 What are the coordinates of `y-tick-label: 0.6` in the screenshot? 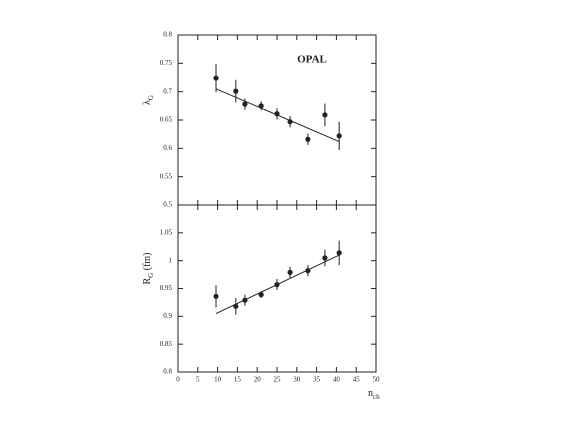 It's located at (167, 148).